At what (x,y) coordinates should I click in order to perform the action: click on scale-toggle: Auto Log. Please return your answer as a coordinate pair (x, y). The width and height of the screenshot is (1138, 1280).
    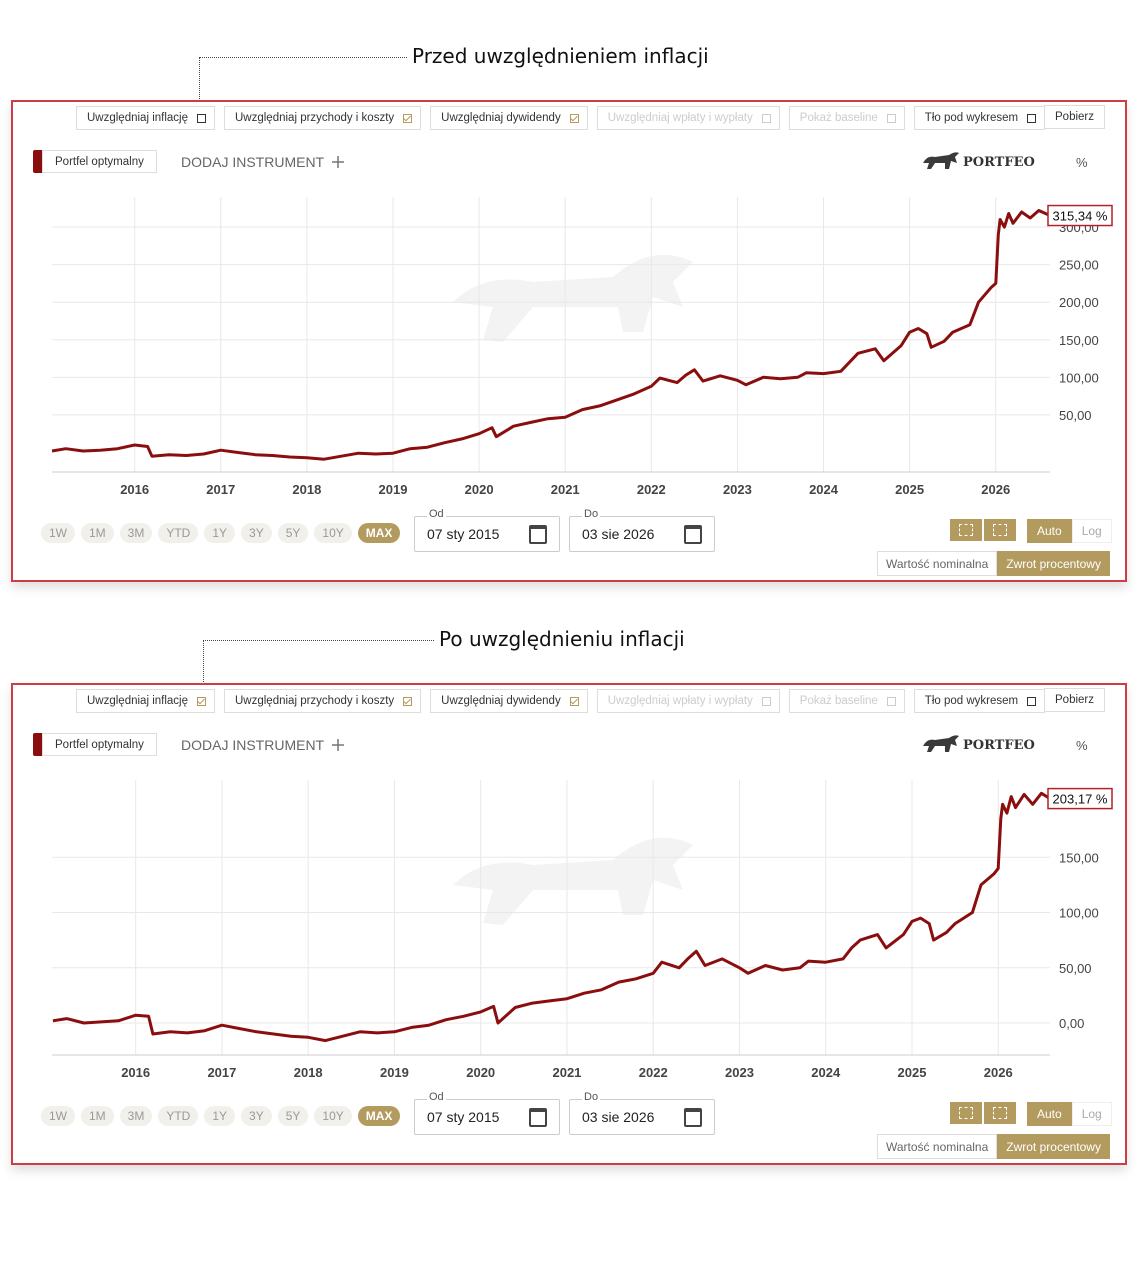
    Looking at the image, I should click on (1069, 531).